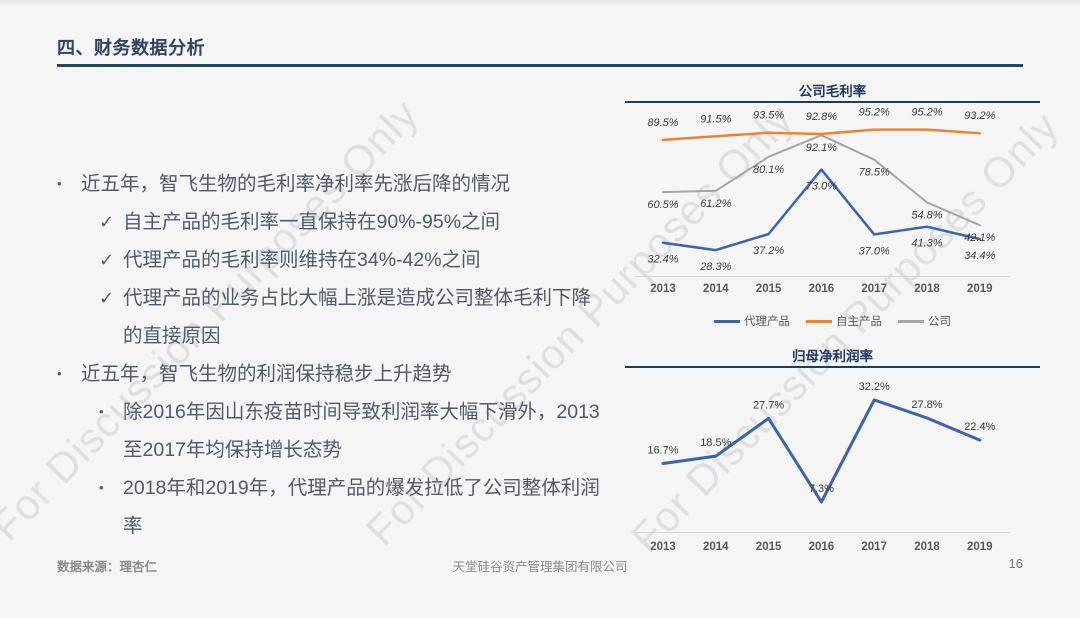  I want to click on data-label: 32.2%, so click(874, 387).